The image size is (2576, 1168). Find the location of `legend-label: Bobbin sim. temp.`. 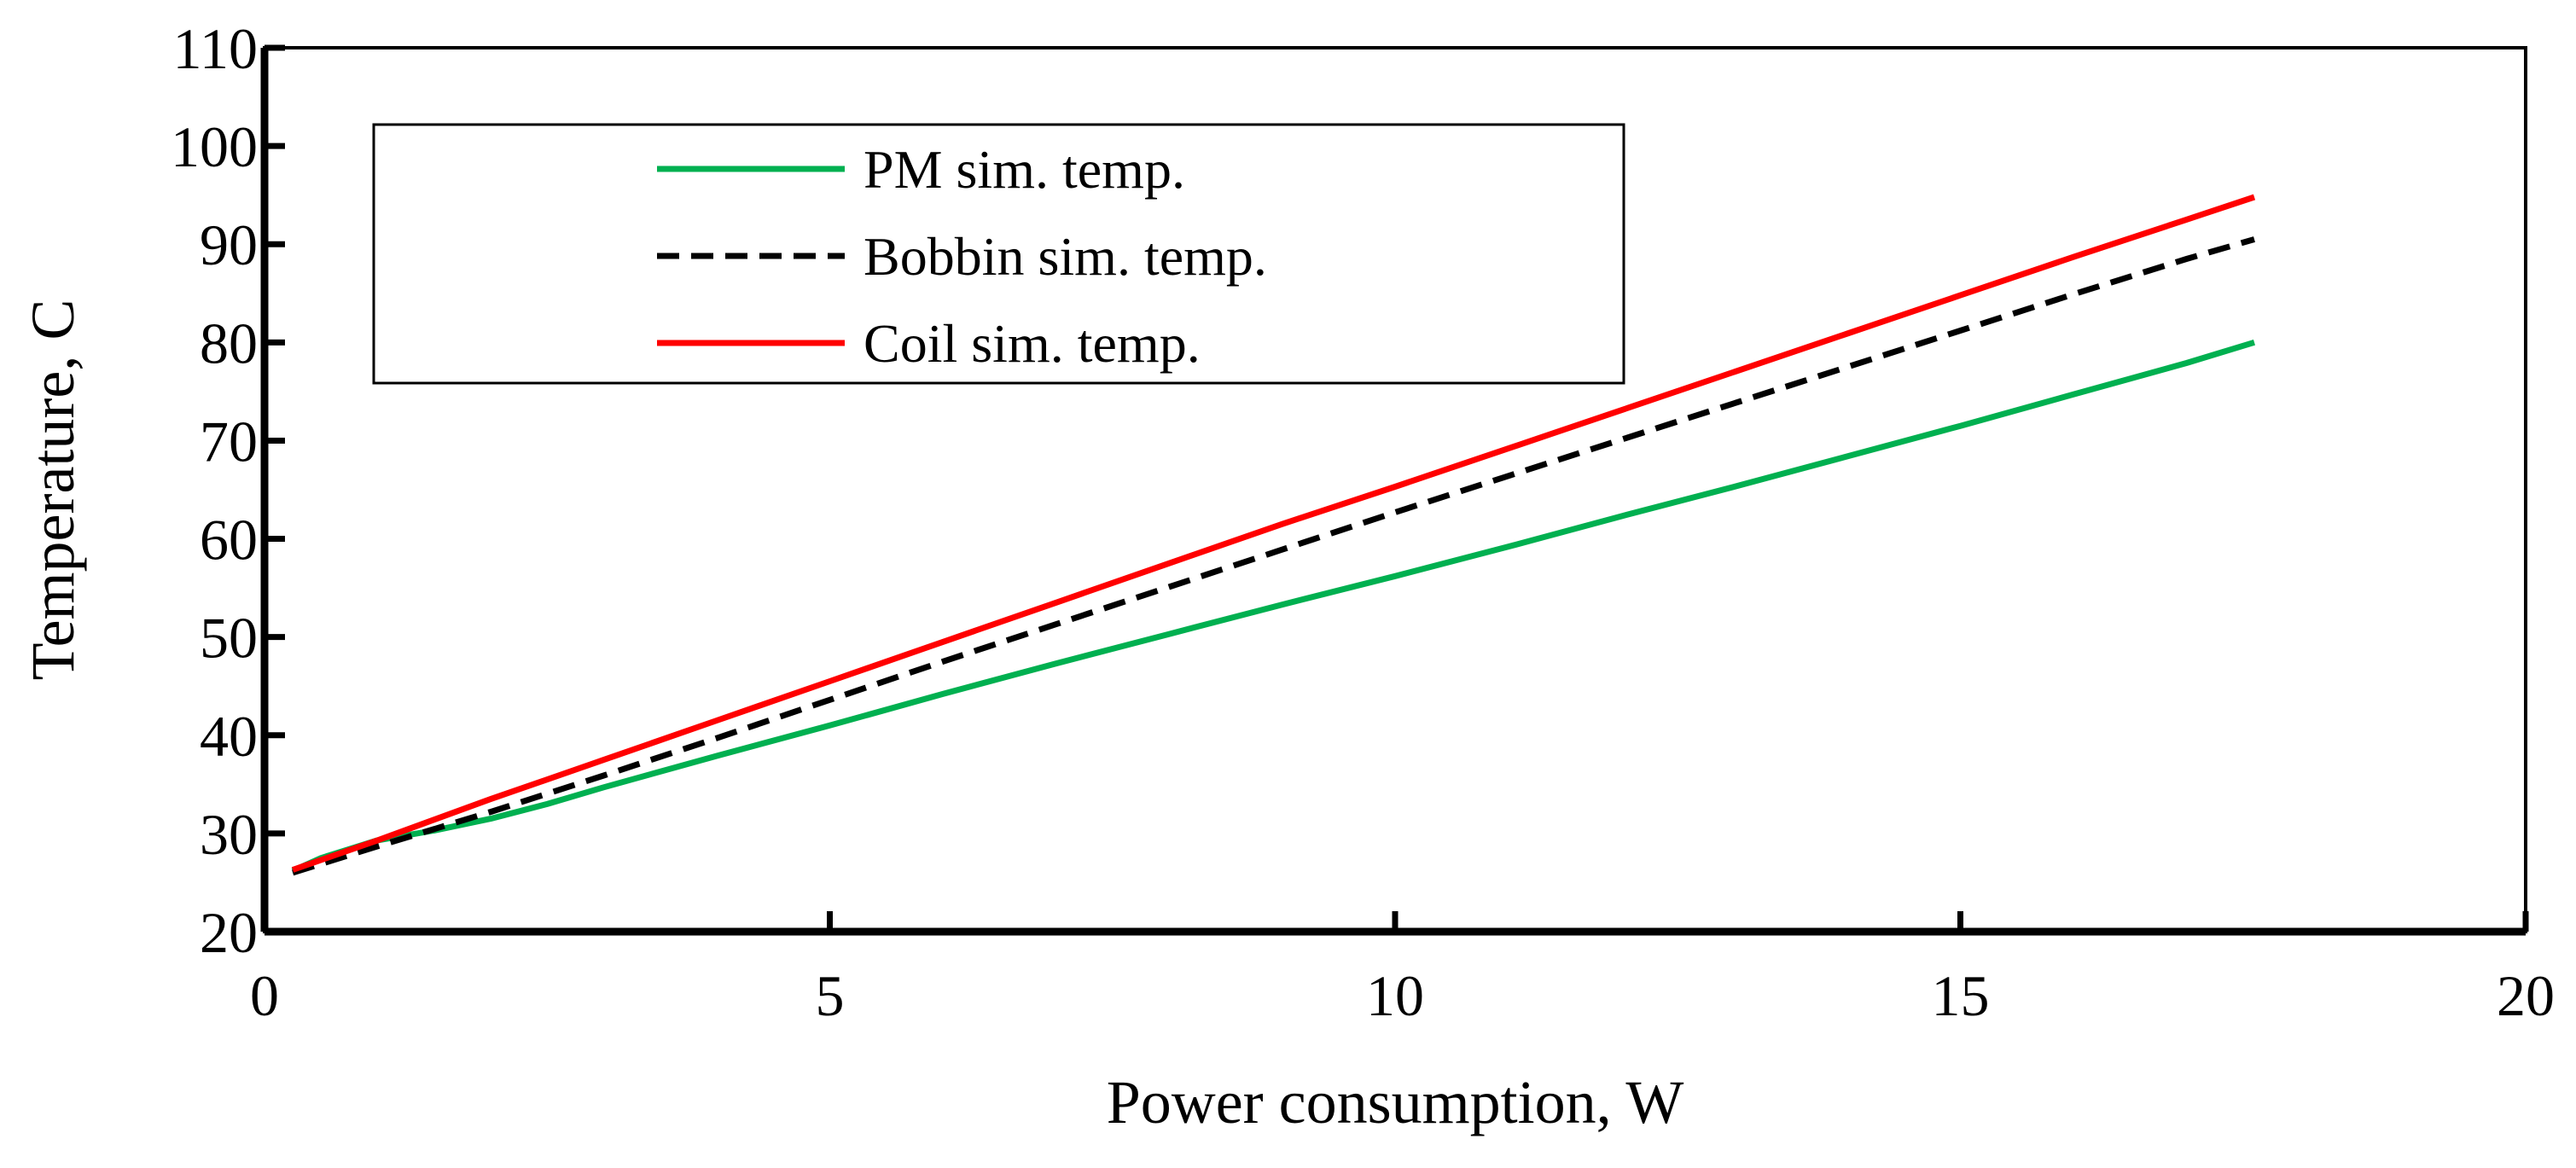

legend-label: Bobbin sim. temp. is located at coordinates (1065, 256).